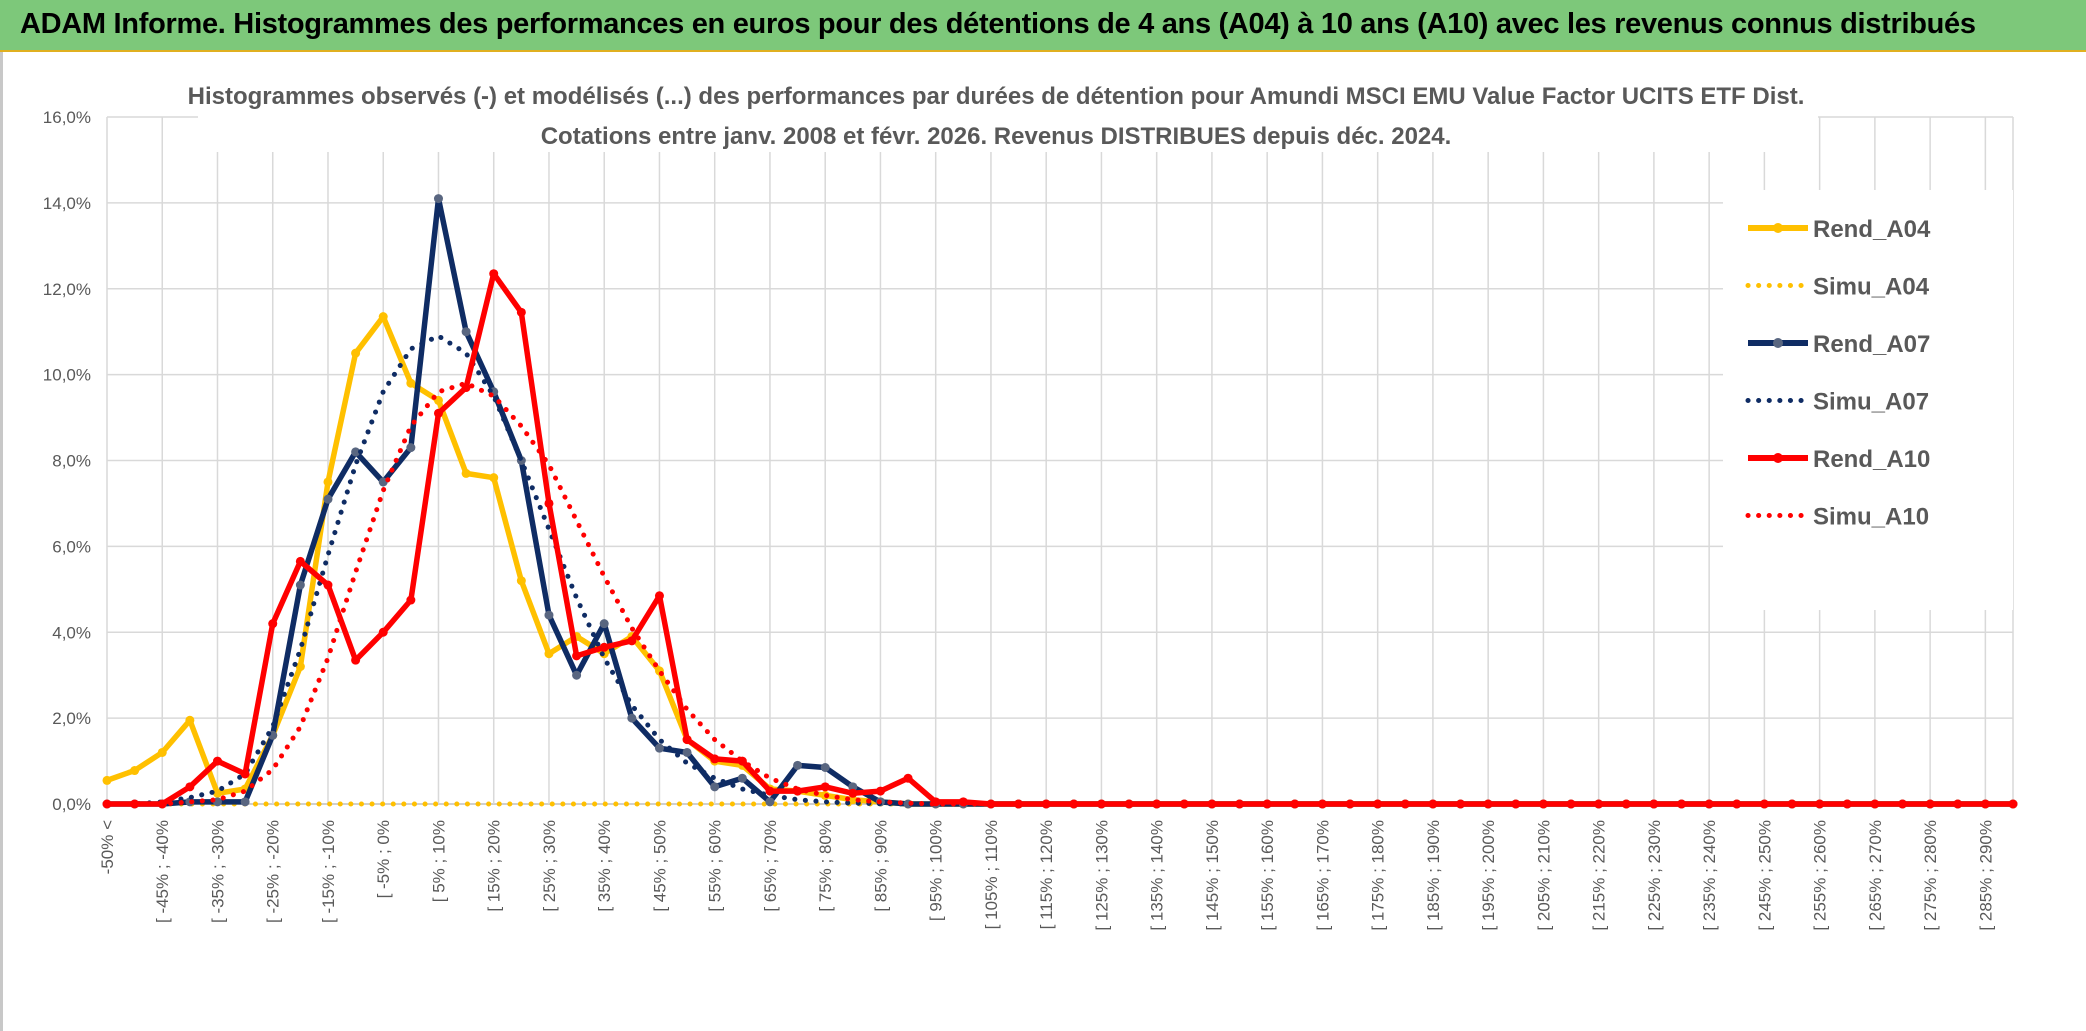  Describe the element at coordinates (549, 866) in the screenshot. I see `x-tick-label: [ 25% ; 30%` at that location.